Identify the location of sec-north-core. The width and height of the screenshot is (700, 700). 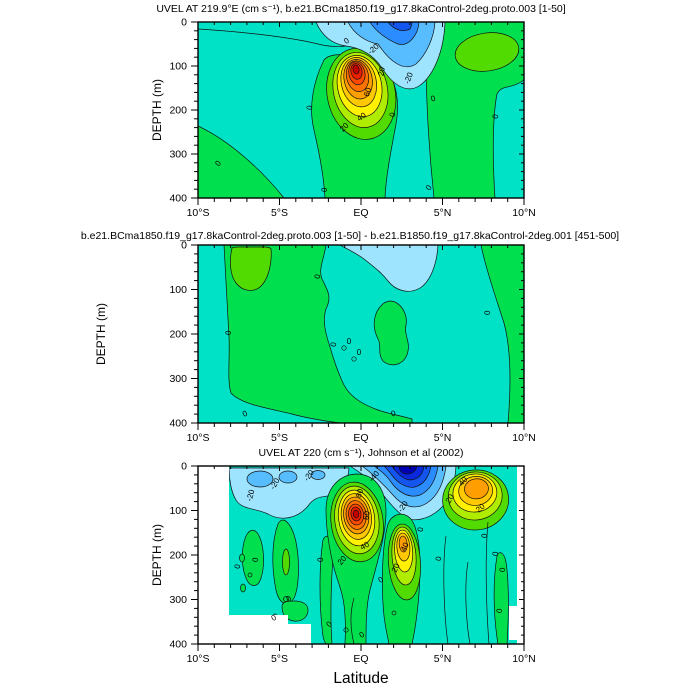
(408, 470).